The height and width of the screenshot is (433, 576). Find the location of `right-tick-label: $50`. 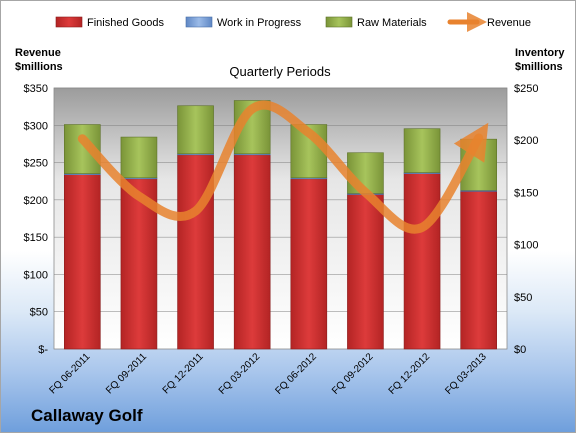

right-tick-label: $50 is located at coordinates (523, 298).